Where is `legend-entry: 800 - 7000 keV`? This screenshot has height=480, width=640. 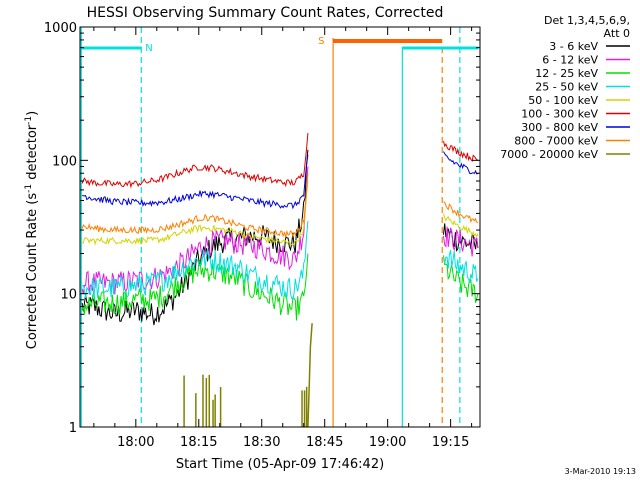
legend-entry: 800 - 7000 keV is located at coordinates (572, 141).